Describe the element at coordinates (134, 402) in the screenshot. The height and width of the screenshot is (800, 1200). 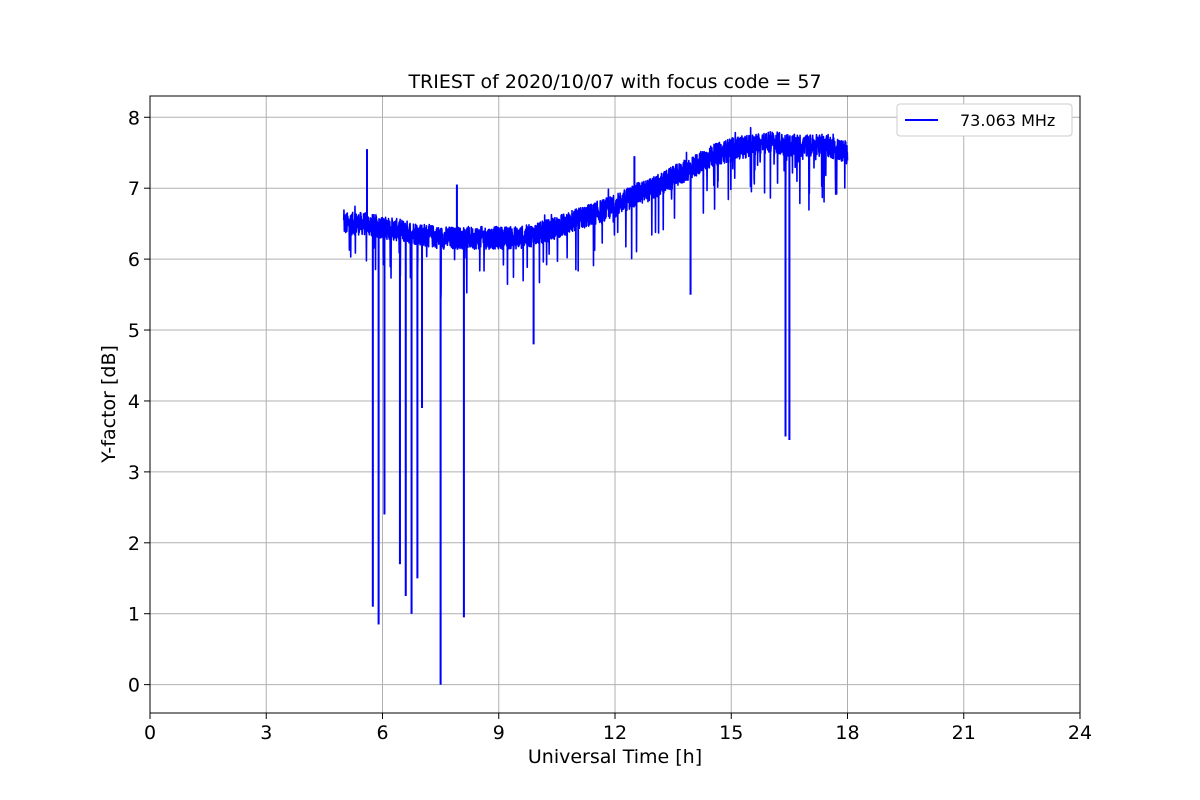
I see `y-tick-label: 4` at that location.